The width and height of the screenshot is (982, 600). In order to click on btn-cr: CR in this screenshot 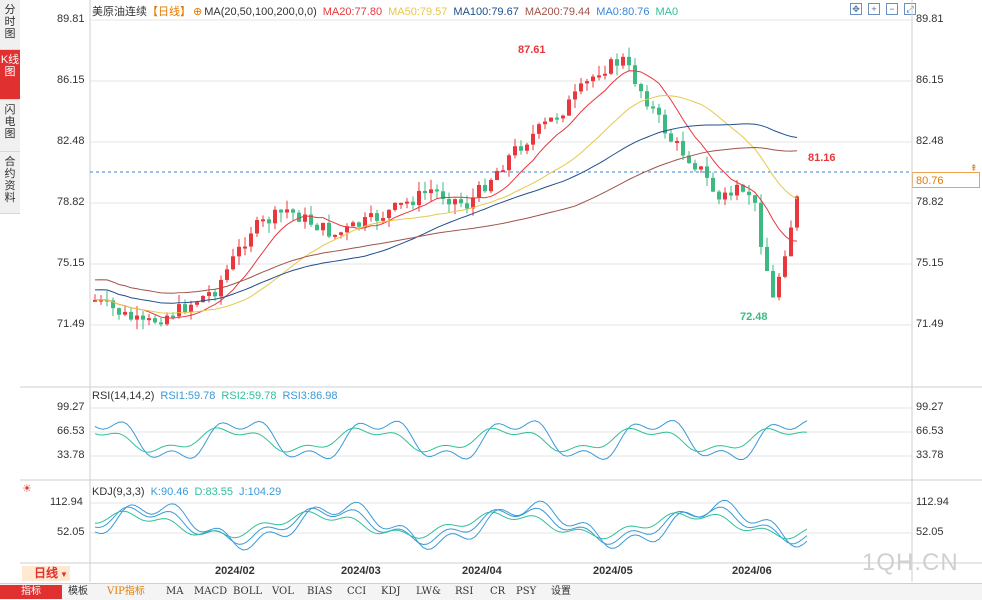, I will do `click(498, 591)`.